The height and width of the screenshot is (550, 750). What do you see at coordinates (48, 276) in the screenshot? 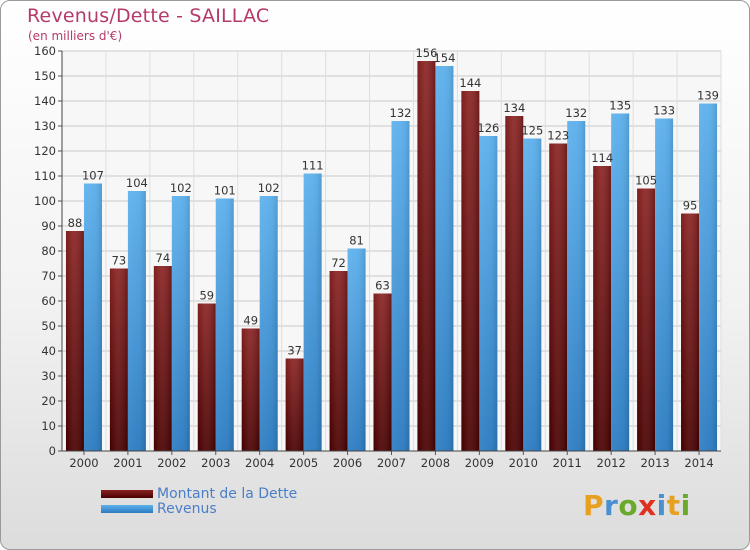
I see `y-tick-label: 70` at bounding box center [48, 276].